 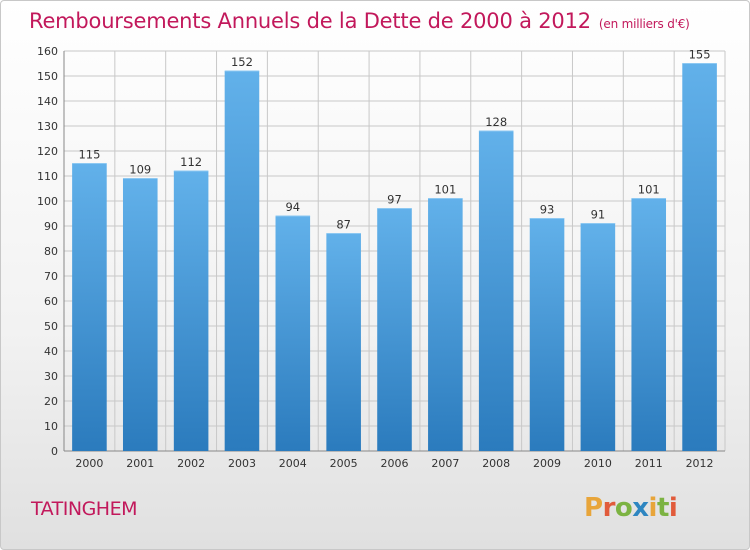 What do you see at coordinates (47, 201) in the screenshot?
I see `y-tick-label: 100` at bounding box center [47, 201].